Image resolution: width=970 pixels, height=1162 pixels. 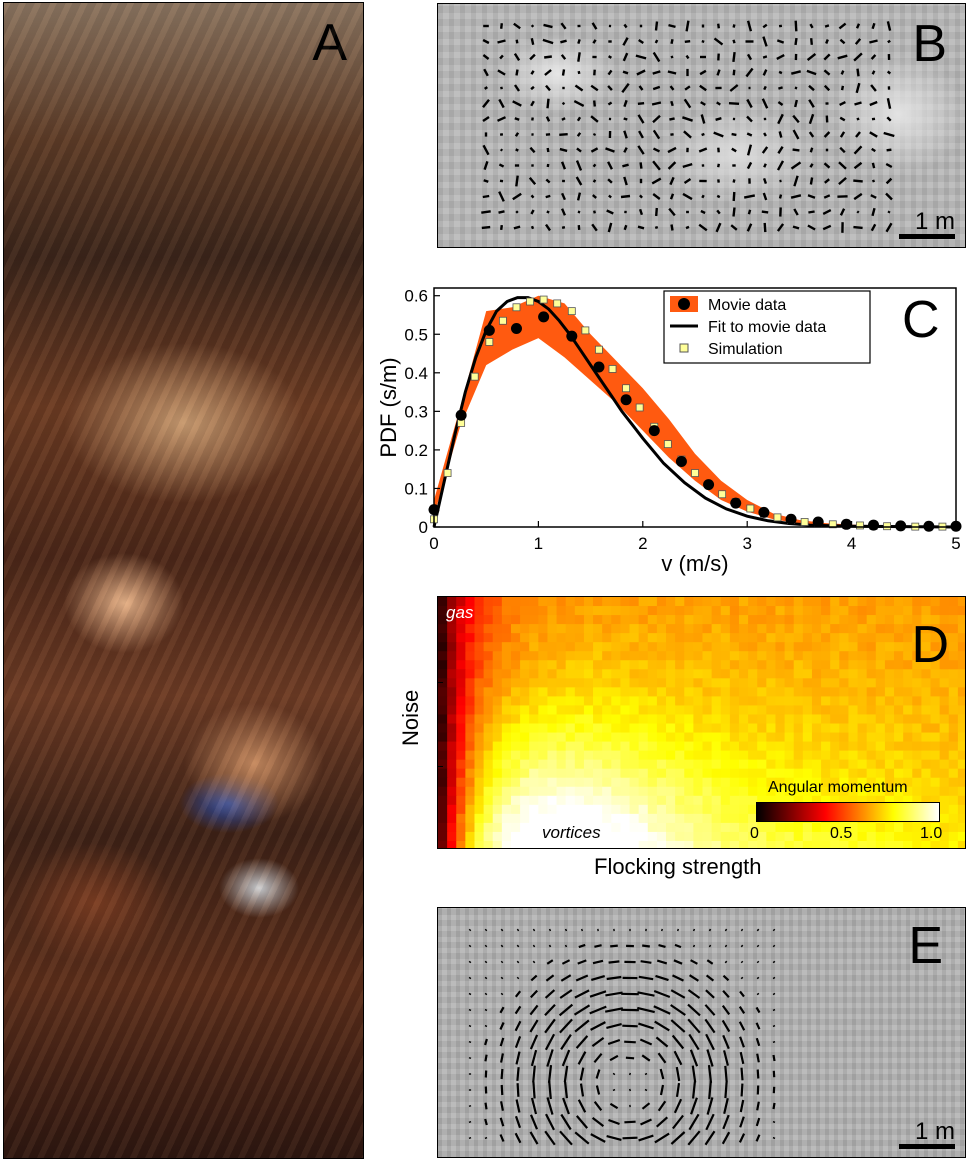 What do you see at coordinates (667, 444) in the screenshot?
I see `simulation-point` at bounding box center [667, 444].